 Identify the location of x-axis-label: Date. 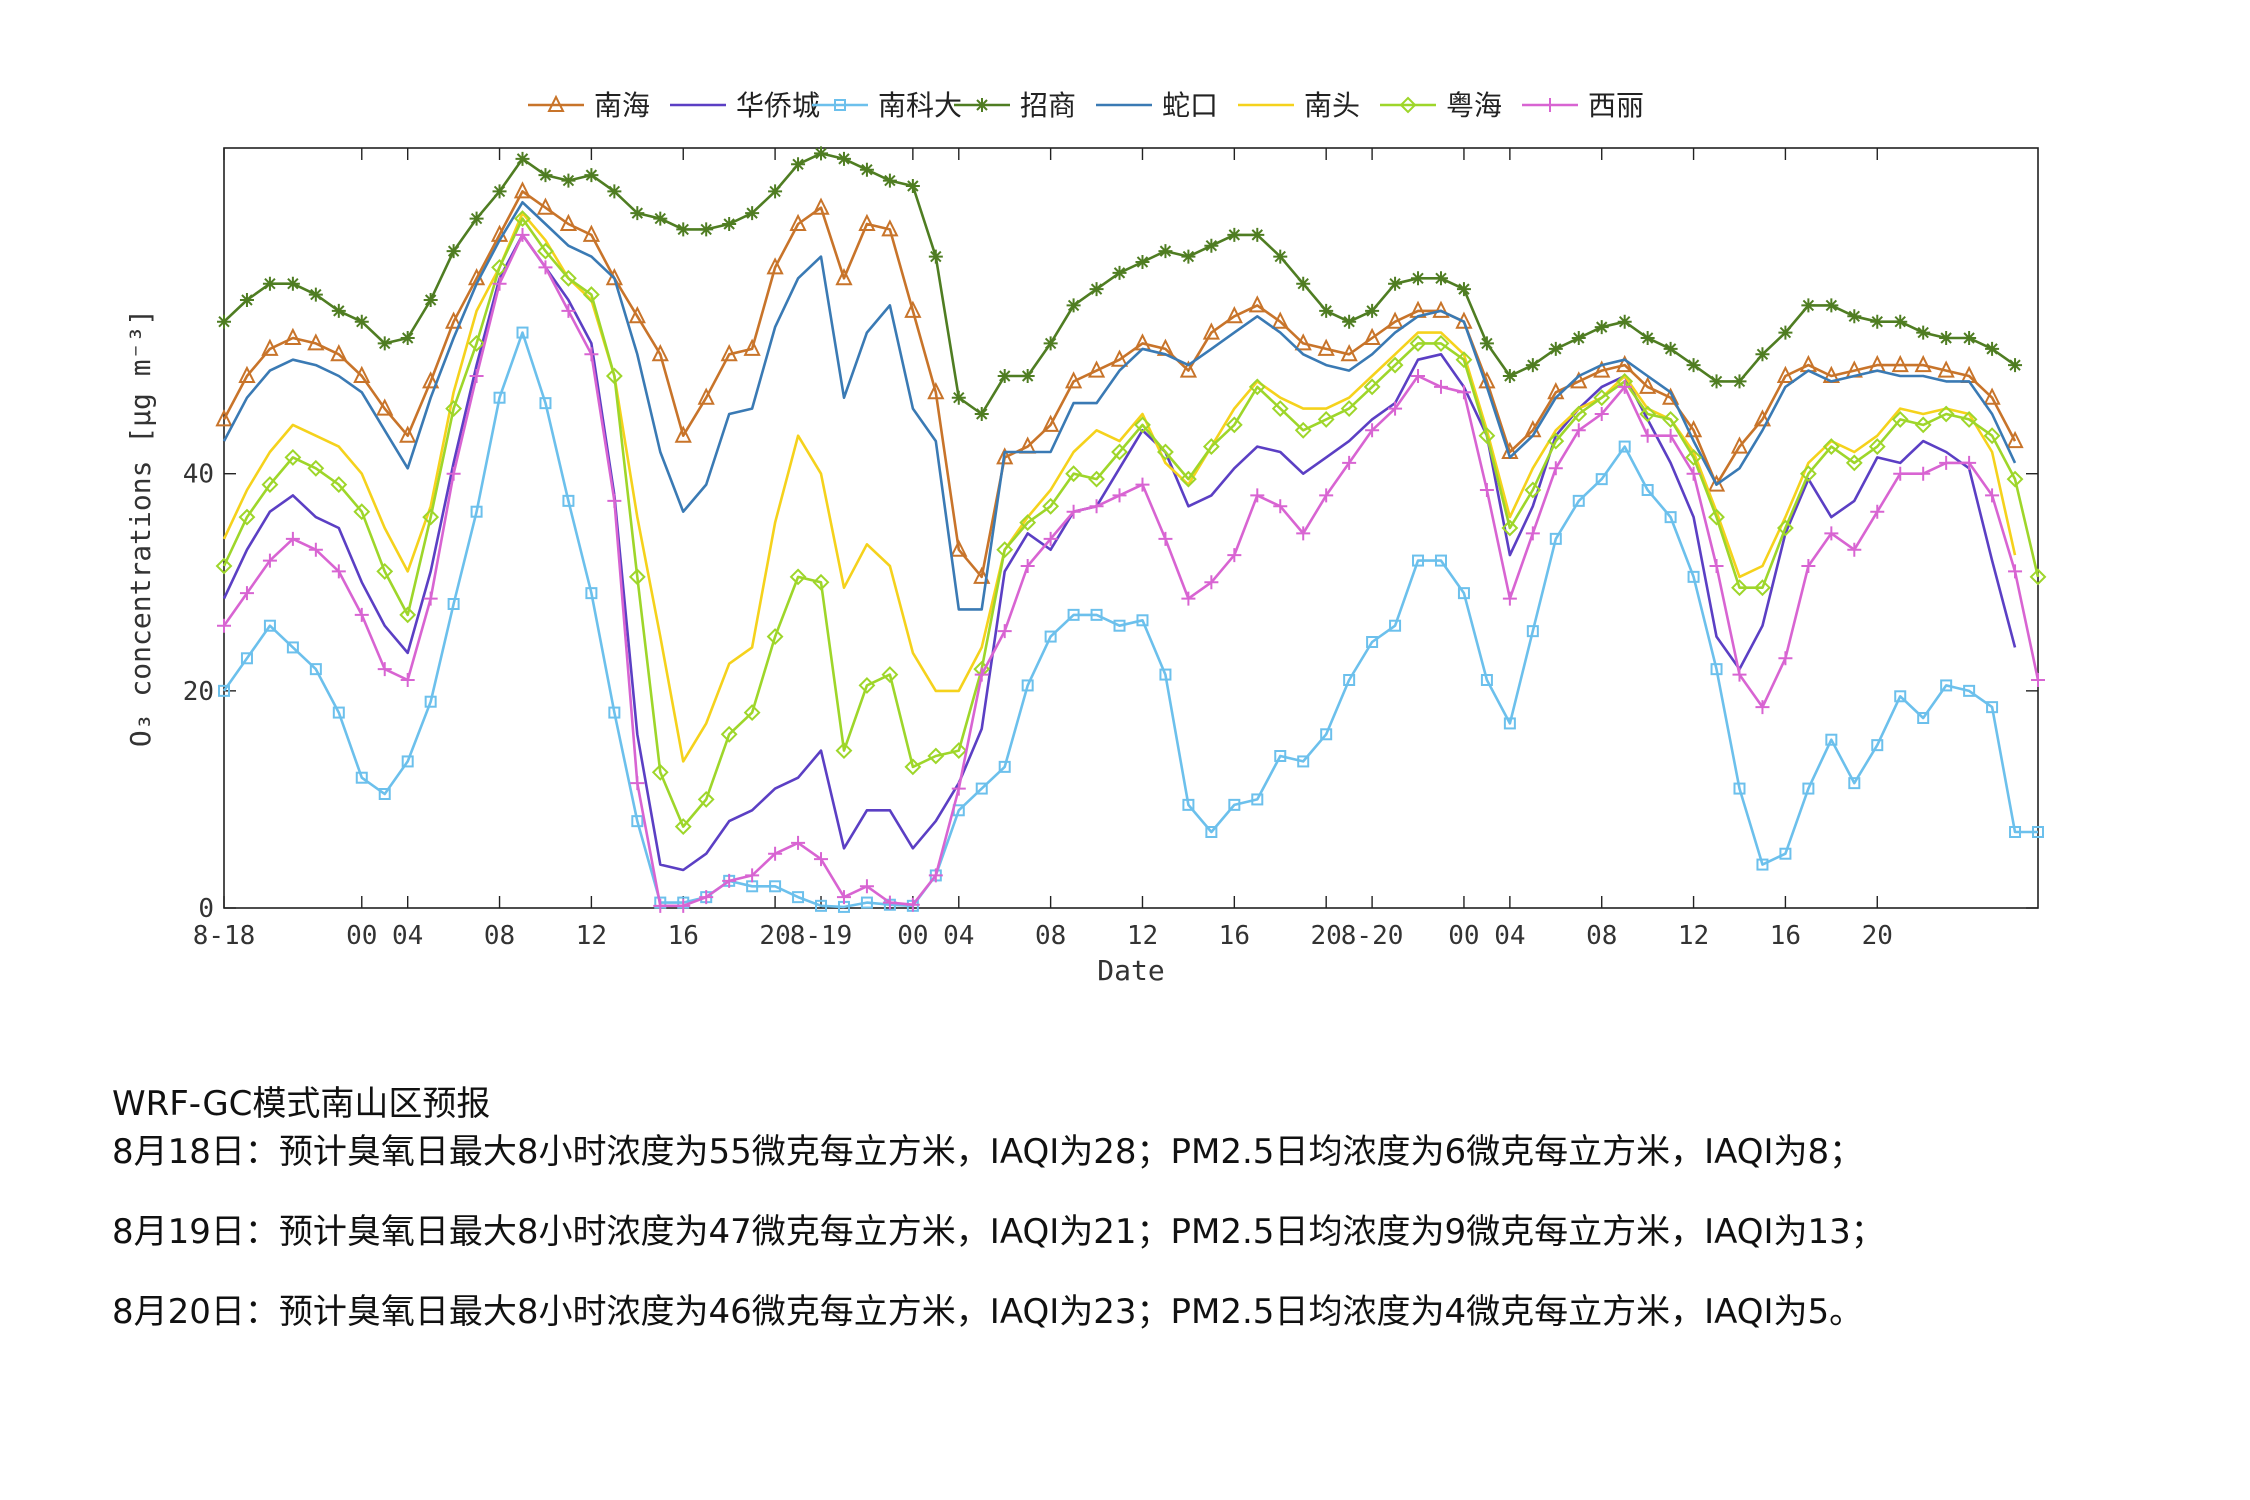
(1130, 970).